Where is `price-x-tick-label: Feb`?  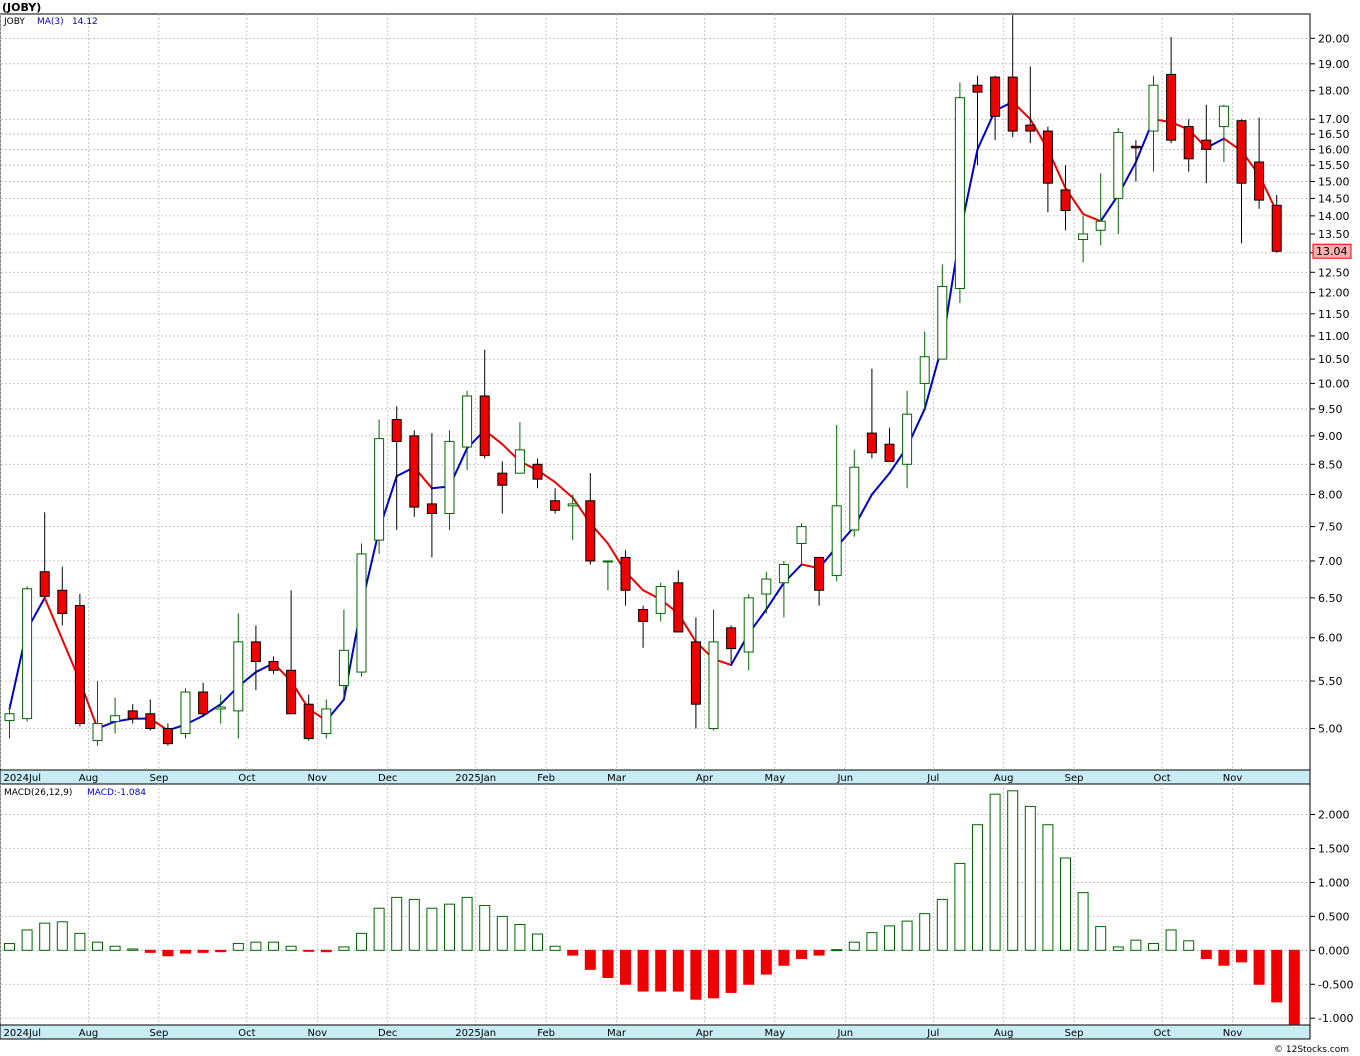
price-x-tick-label: Feb is located at coordinates (546, 778).